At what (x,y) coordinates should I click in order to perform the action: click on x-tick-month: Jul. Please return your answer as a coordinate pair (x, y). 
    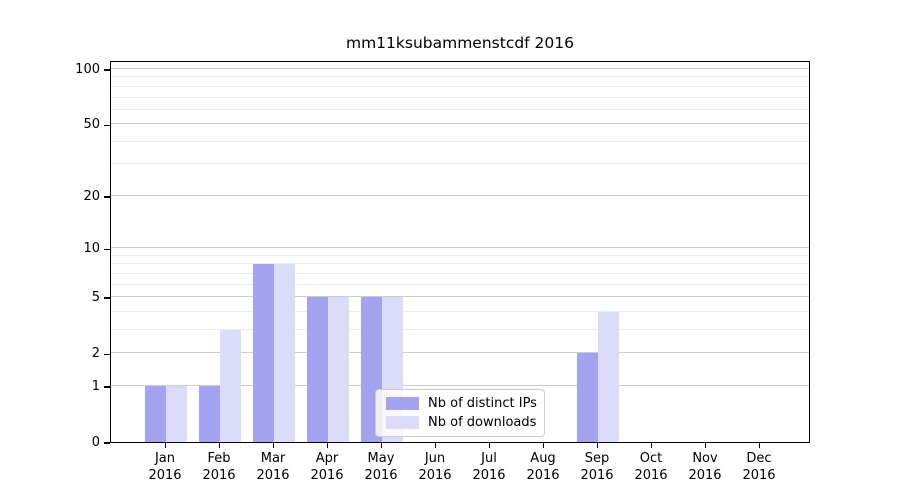
    Looking at the image, I should click on (489, 458).